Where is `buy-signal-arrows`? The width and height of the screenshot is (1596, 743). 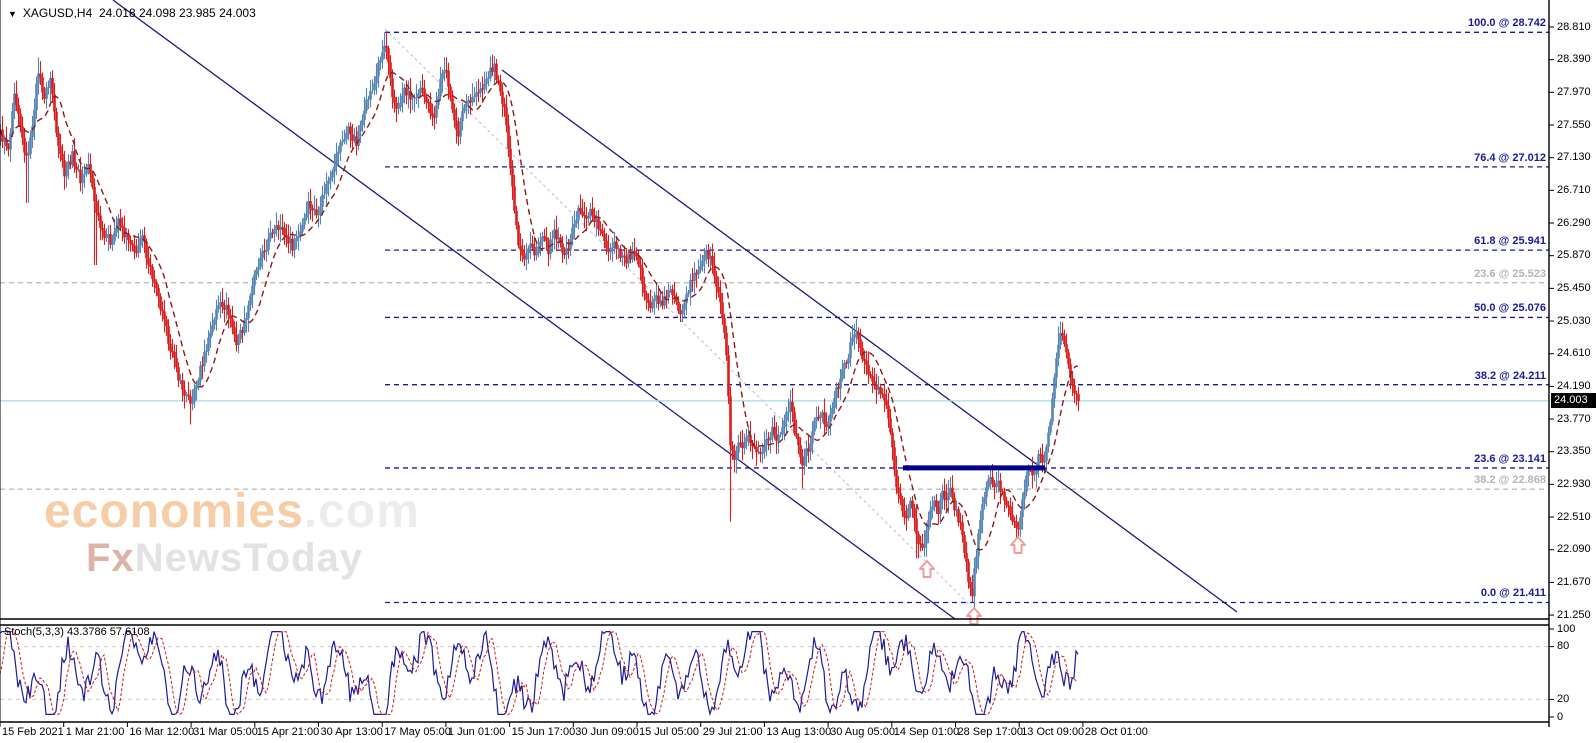 buy-signal-arrows is located at coordinates (972, 580).